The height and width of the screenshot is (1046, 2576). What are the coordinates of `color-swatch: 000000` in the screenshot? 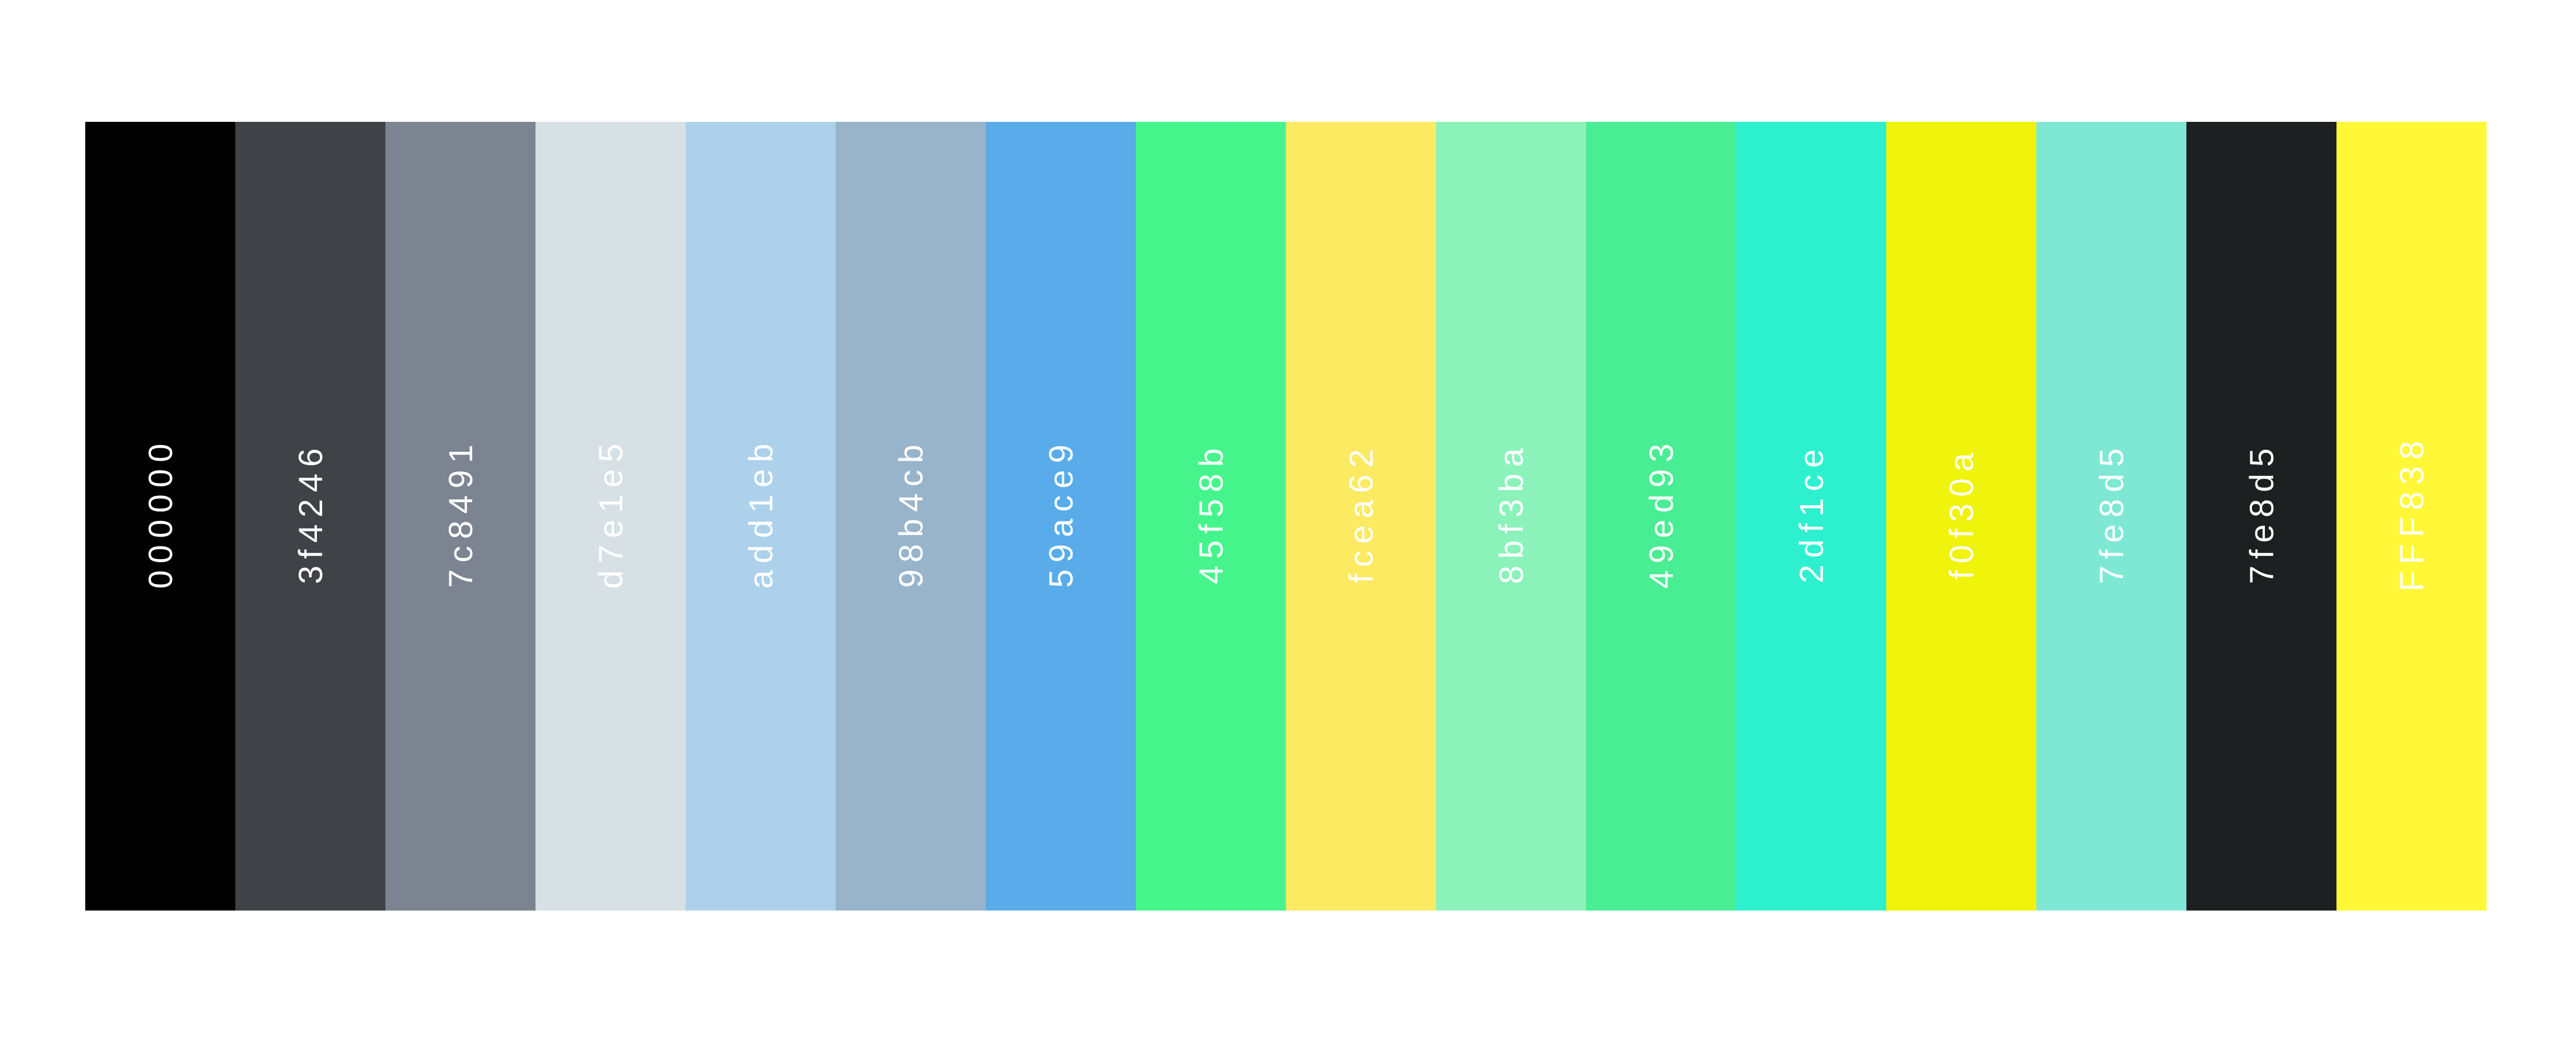 It's located at (160, 516).